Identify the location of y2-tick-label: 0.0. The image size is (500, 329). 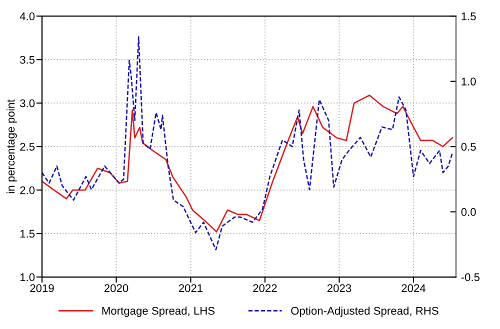
(468, 212).